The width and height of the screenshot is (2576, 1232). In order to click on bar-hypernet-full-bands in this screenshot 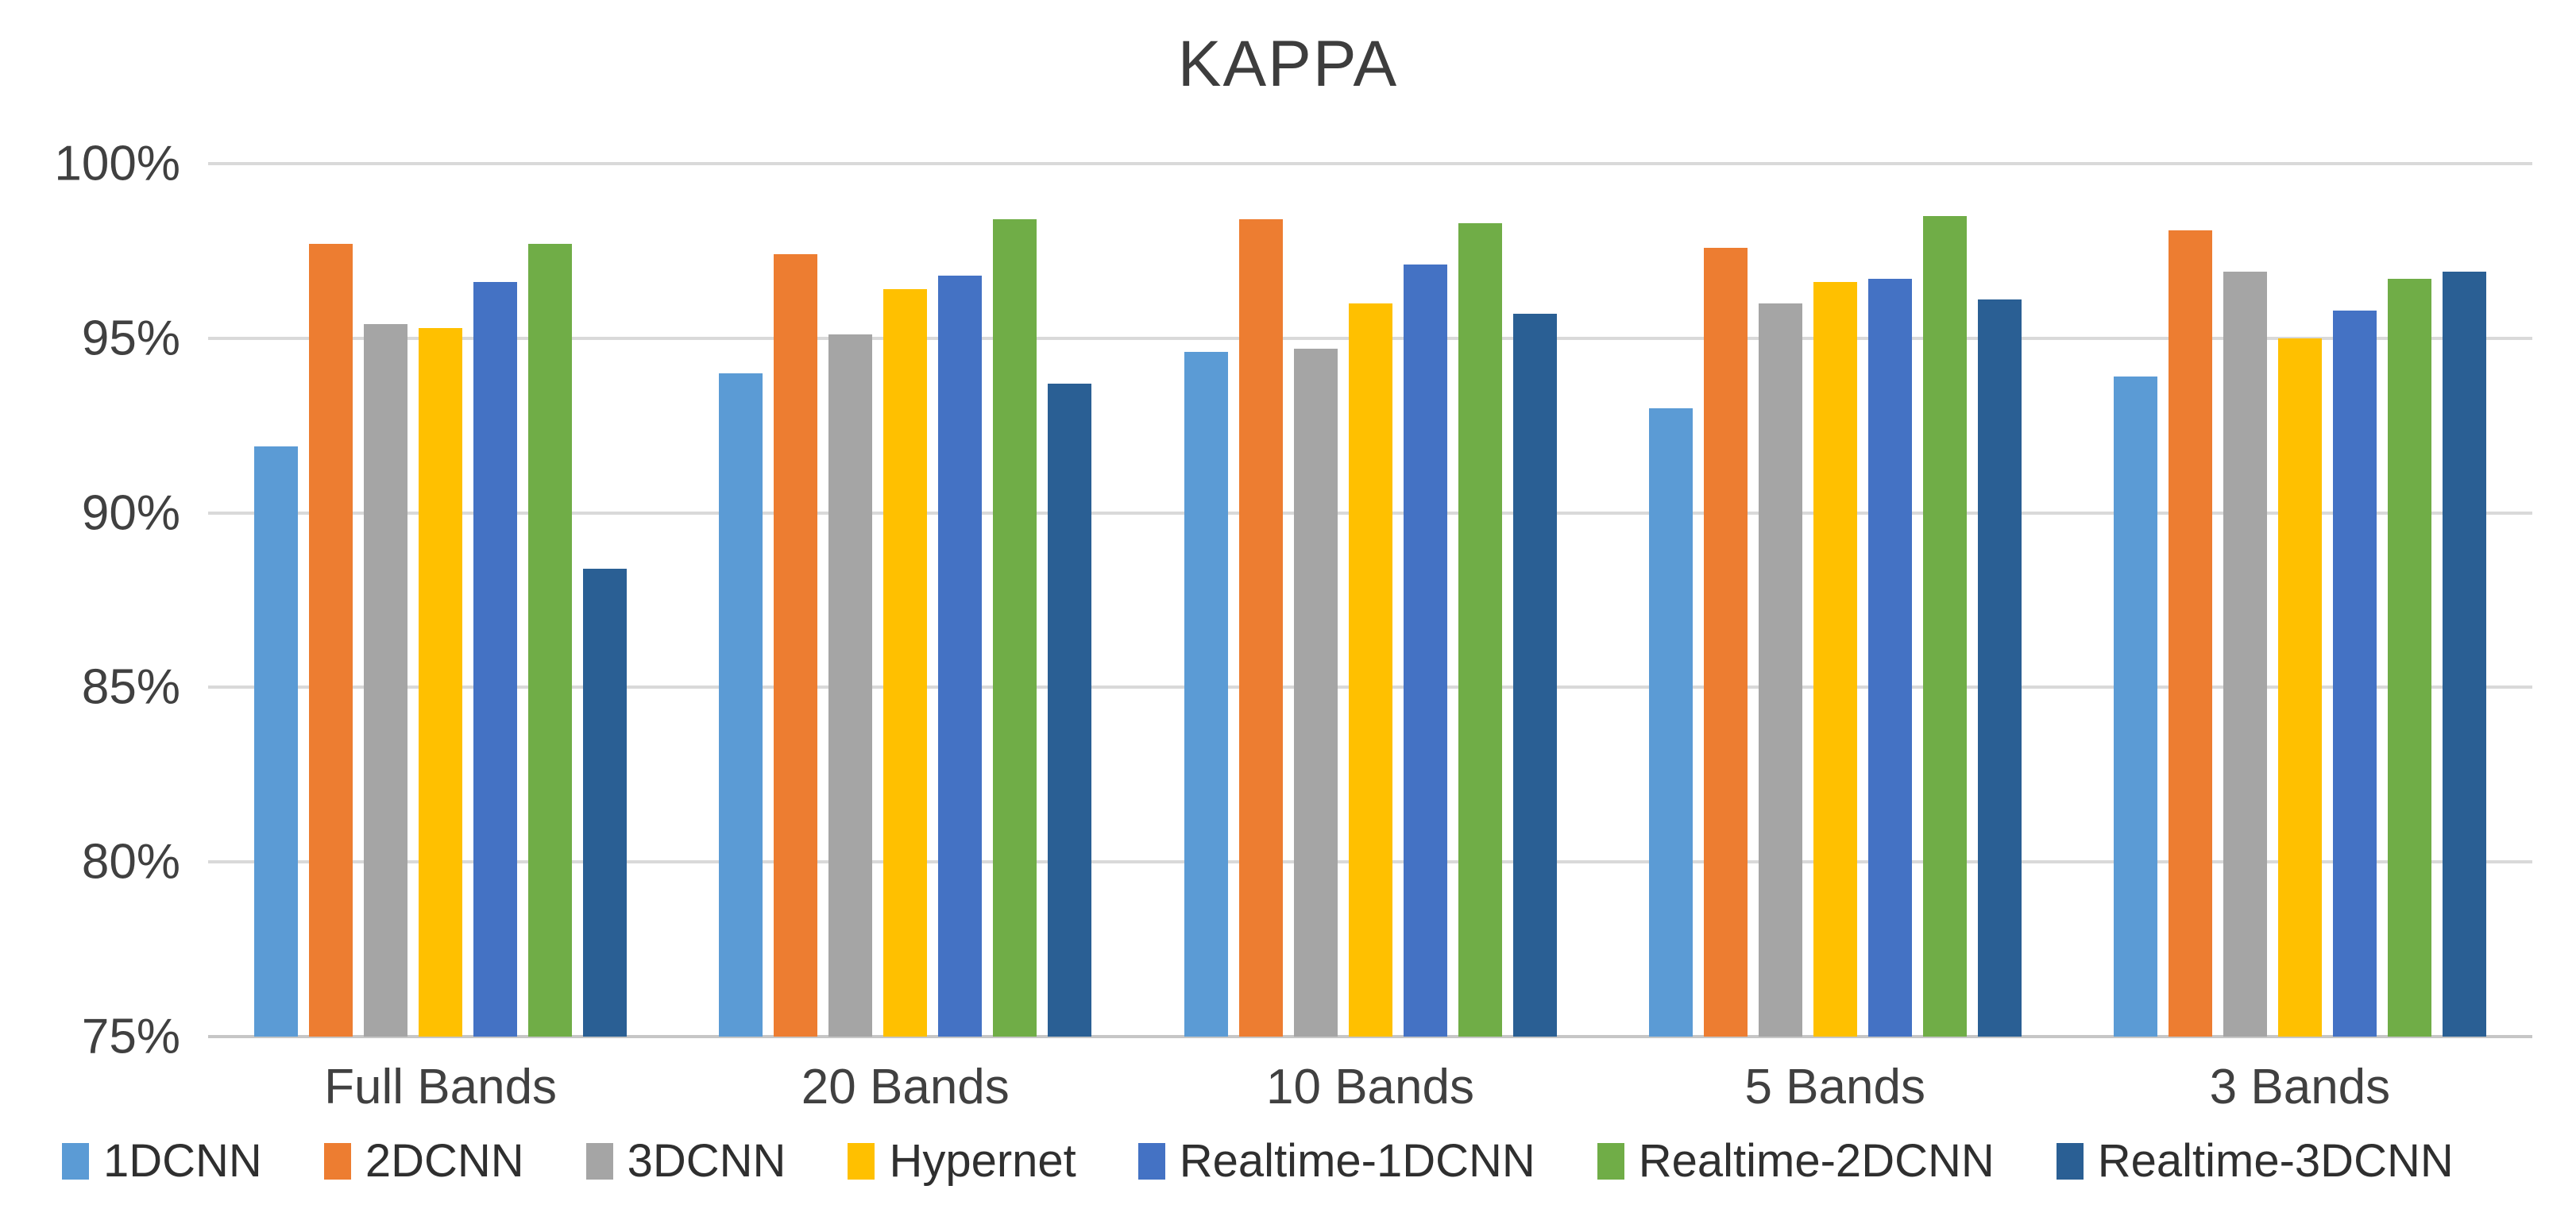, I will do `click(441, 682)`.